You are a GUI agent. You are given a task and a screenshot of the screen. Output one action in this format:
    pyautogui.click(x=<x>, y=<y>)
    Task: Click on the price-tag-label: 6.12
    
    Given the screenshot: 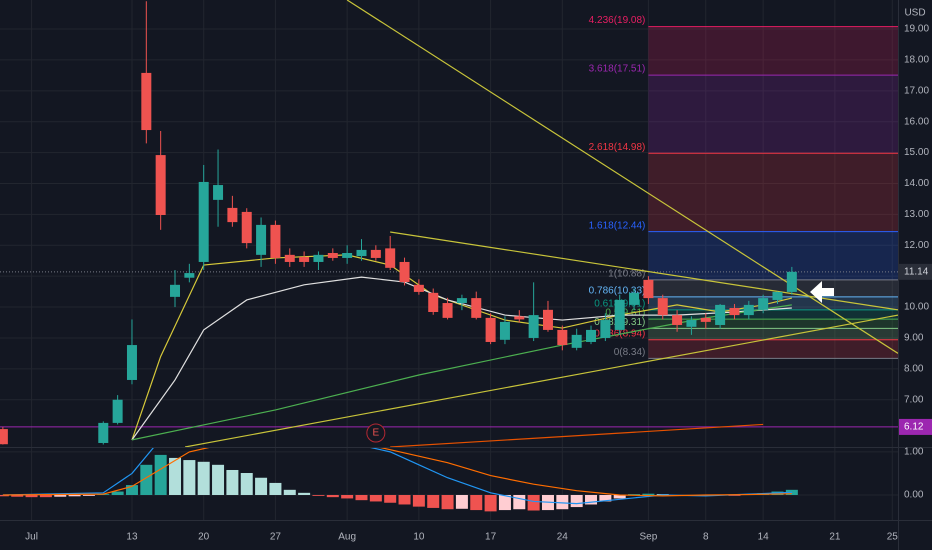 What is the action you would take?
    pyautogui.click(x=914, y=427)
    